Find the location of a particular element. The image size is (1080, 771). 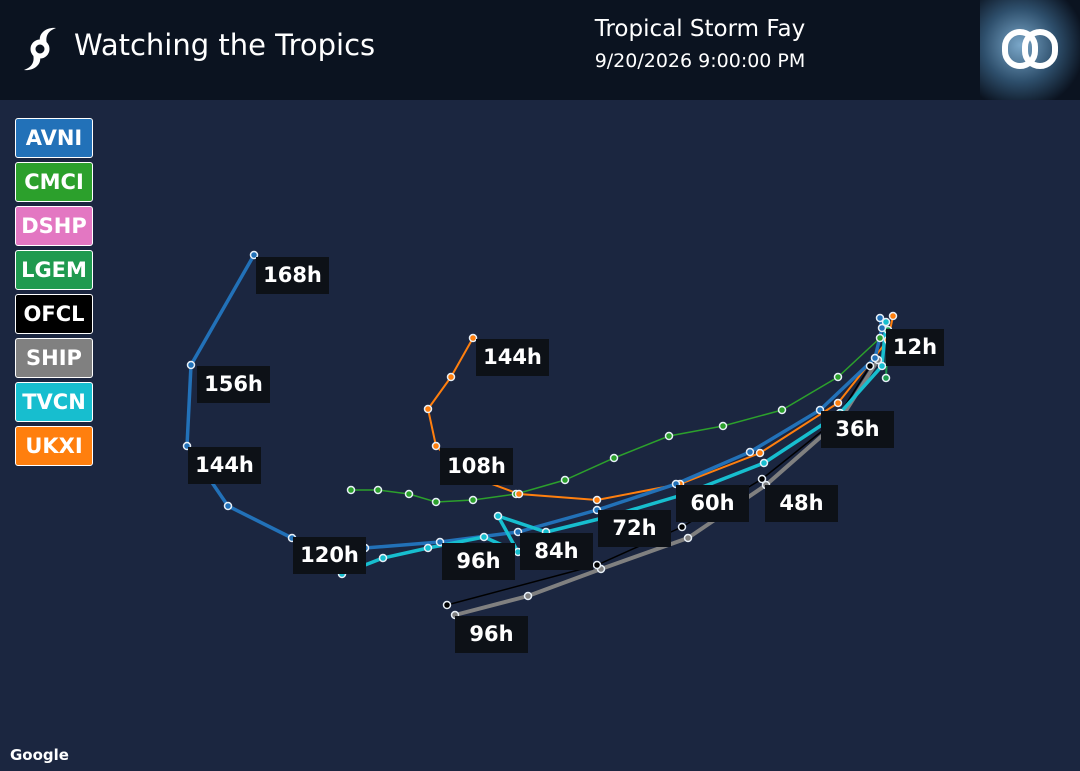

track-label: 72h is located at coordinates (634, 528).